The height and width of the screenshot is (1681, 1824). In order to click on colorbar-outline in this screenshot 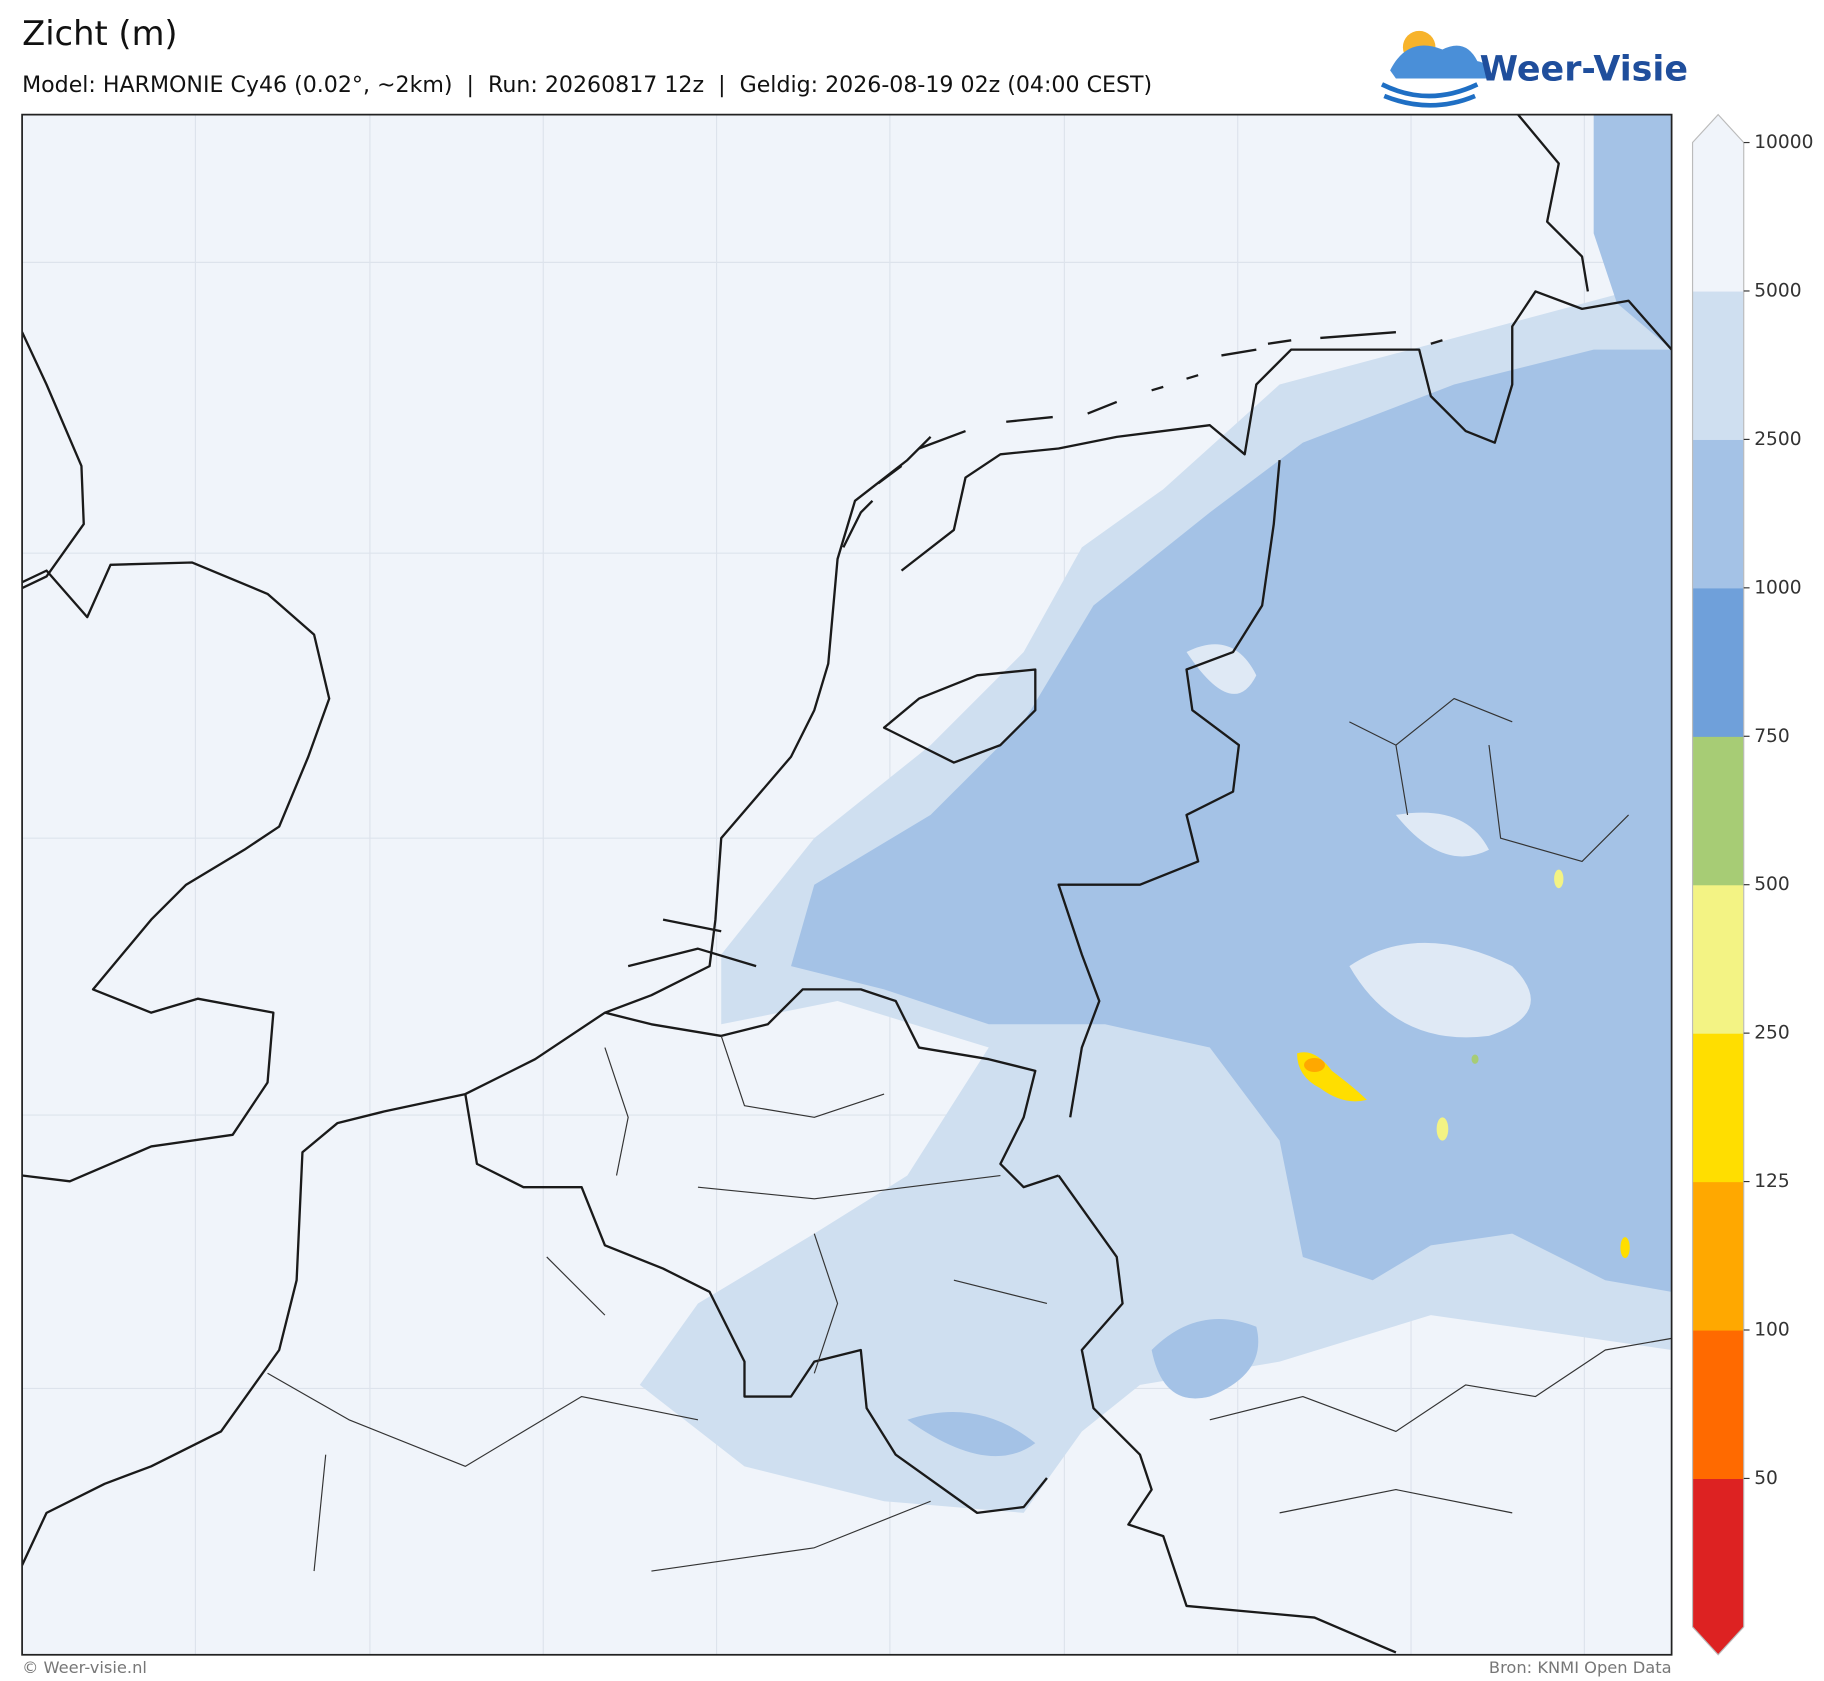, I will do `click(1718, 884)`.